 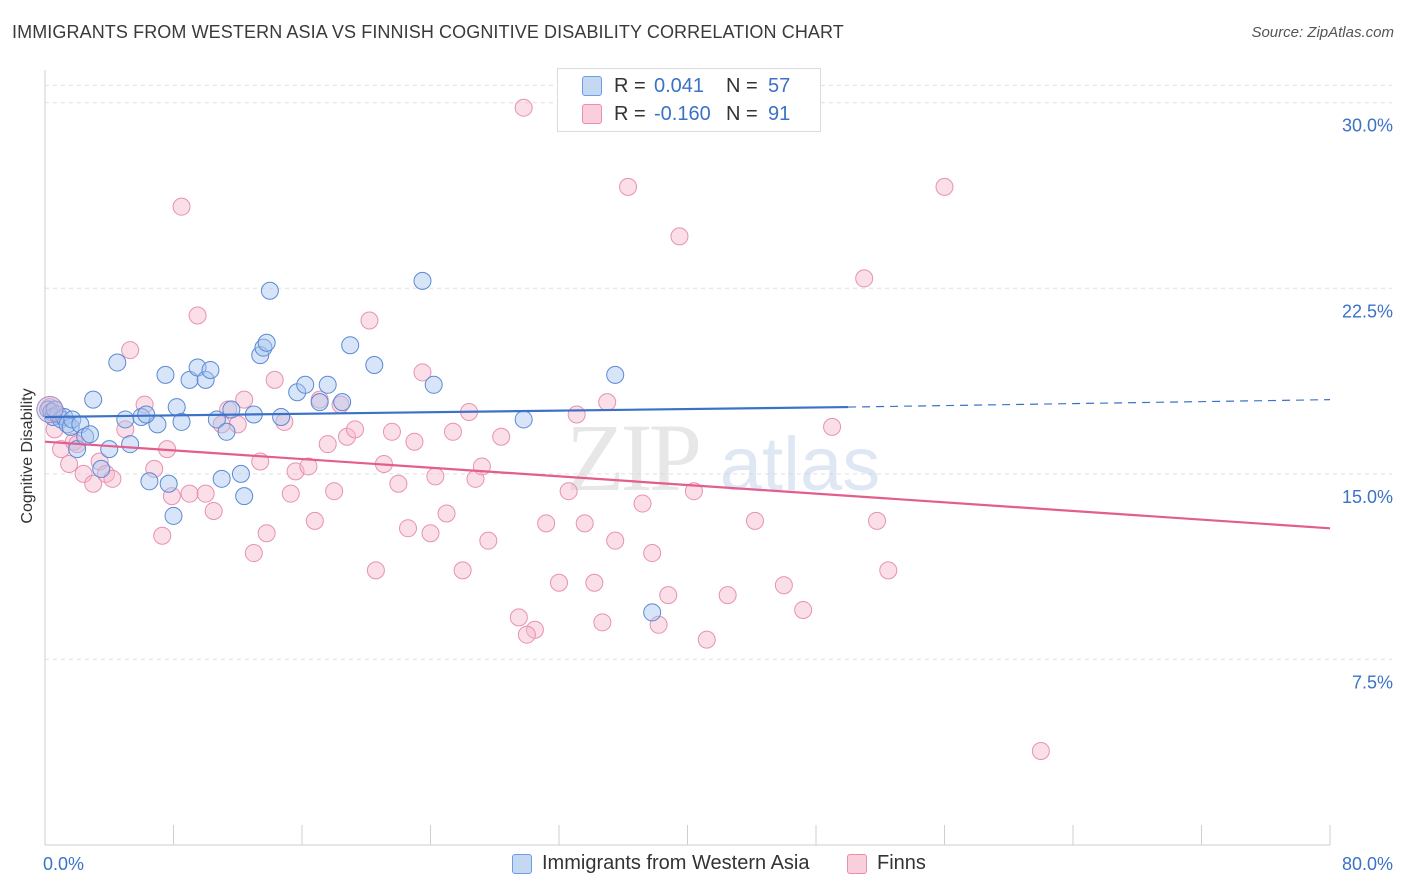 I want to click on legend-row-western-asia: R = 0.041 N = 57, so click(x=686, y=86).